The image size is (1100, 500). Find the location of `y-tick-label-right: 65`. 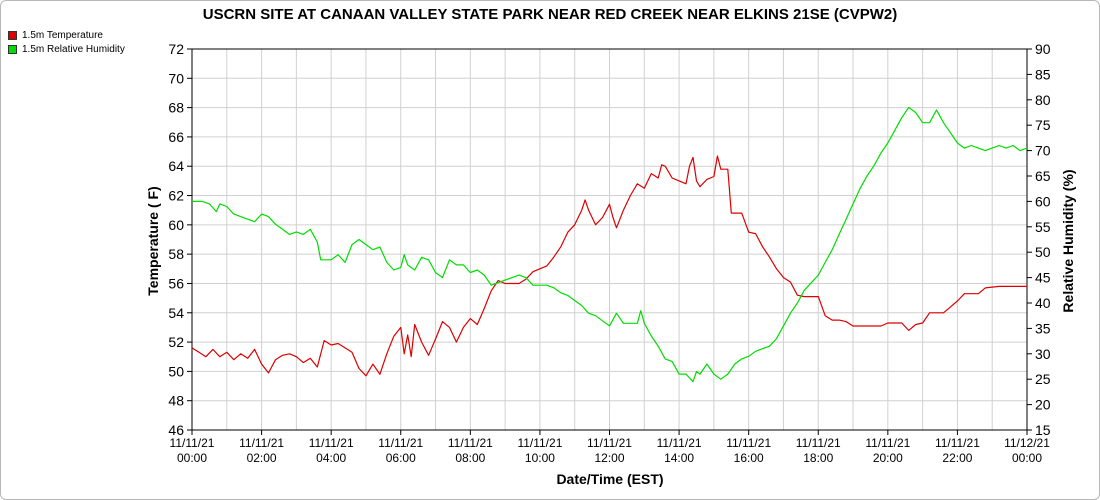

y-tick-label-right: 65 is located at coordinates (1043, 176).